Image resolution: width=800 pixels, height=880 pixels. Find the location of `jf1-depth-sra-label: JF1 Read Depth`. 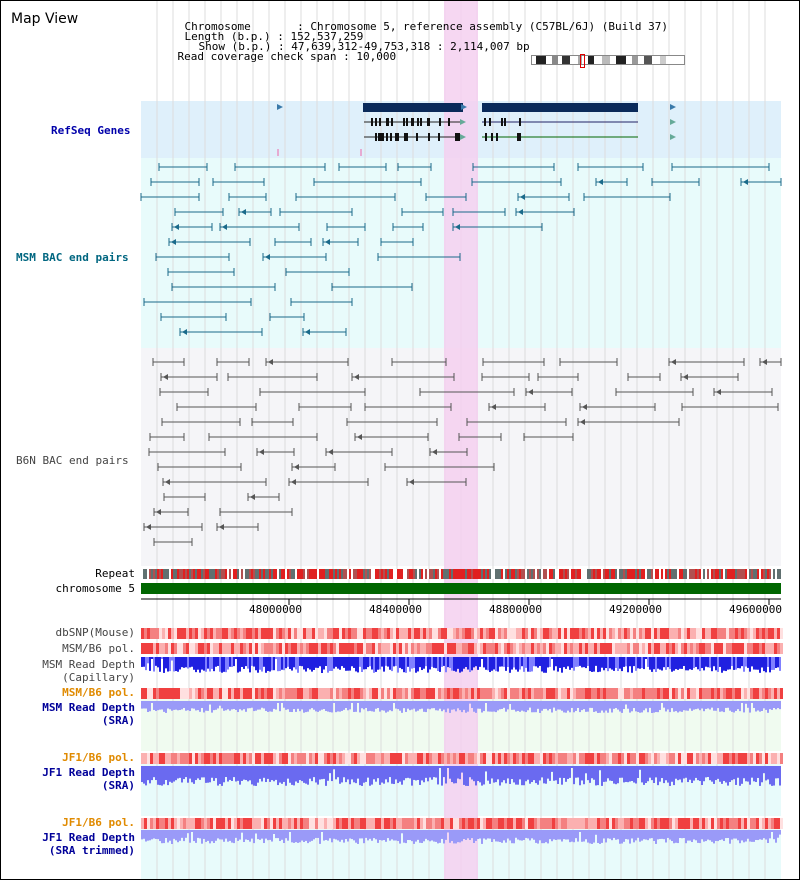

jf1-depth-sra-label: JF1 Read Depth is located at coordinates (88, 772).